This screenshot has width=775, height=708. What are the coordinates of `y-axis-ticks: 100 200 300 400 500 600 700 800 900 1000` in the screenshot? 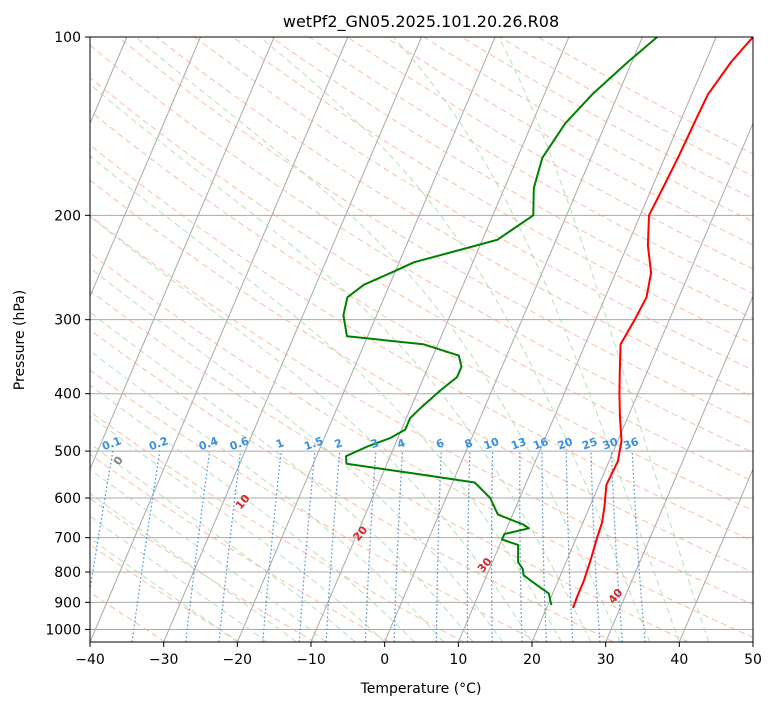 It's located at (67, 334).